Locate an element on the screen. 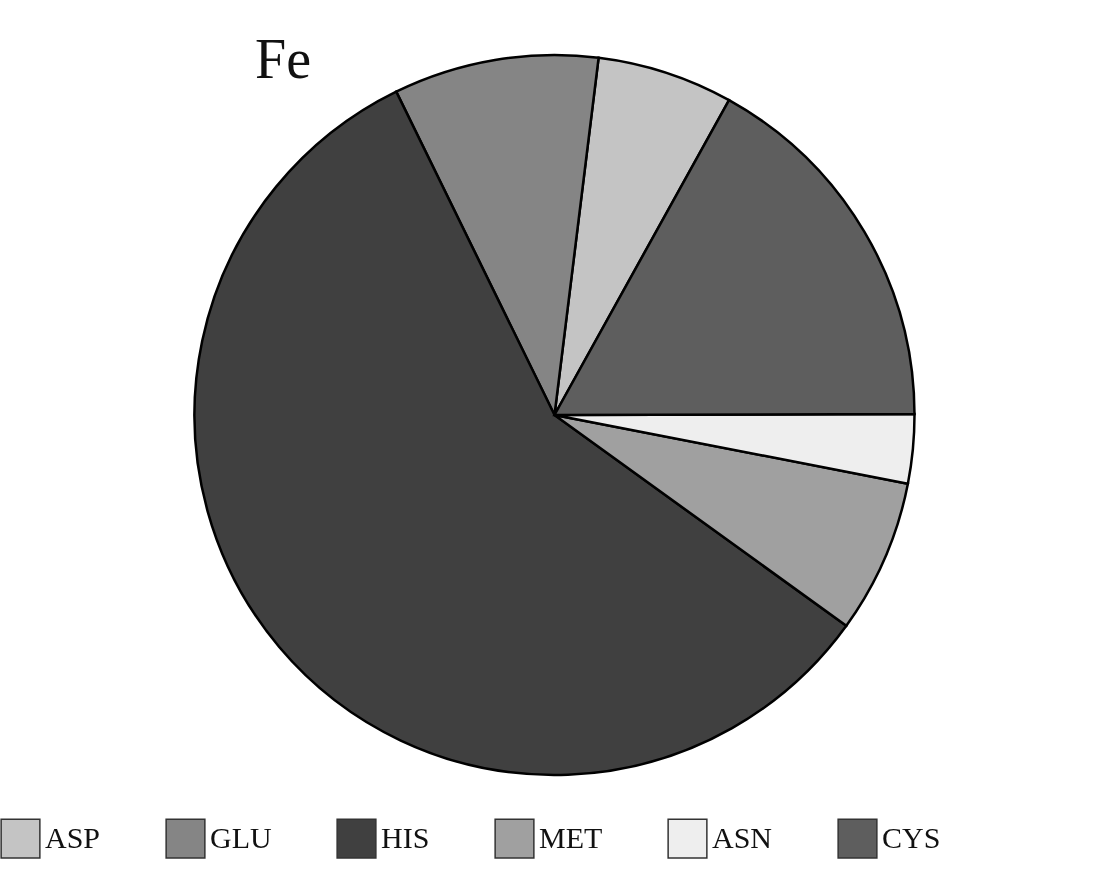  legend-label: ASP is located at coordinates (73, 837).